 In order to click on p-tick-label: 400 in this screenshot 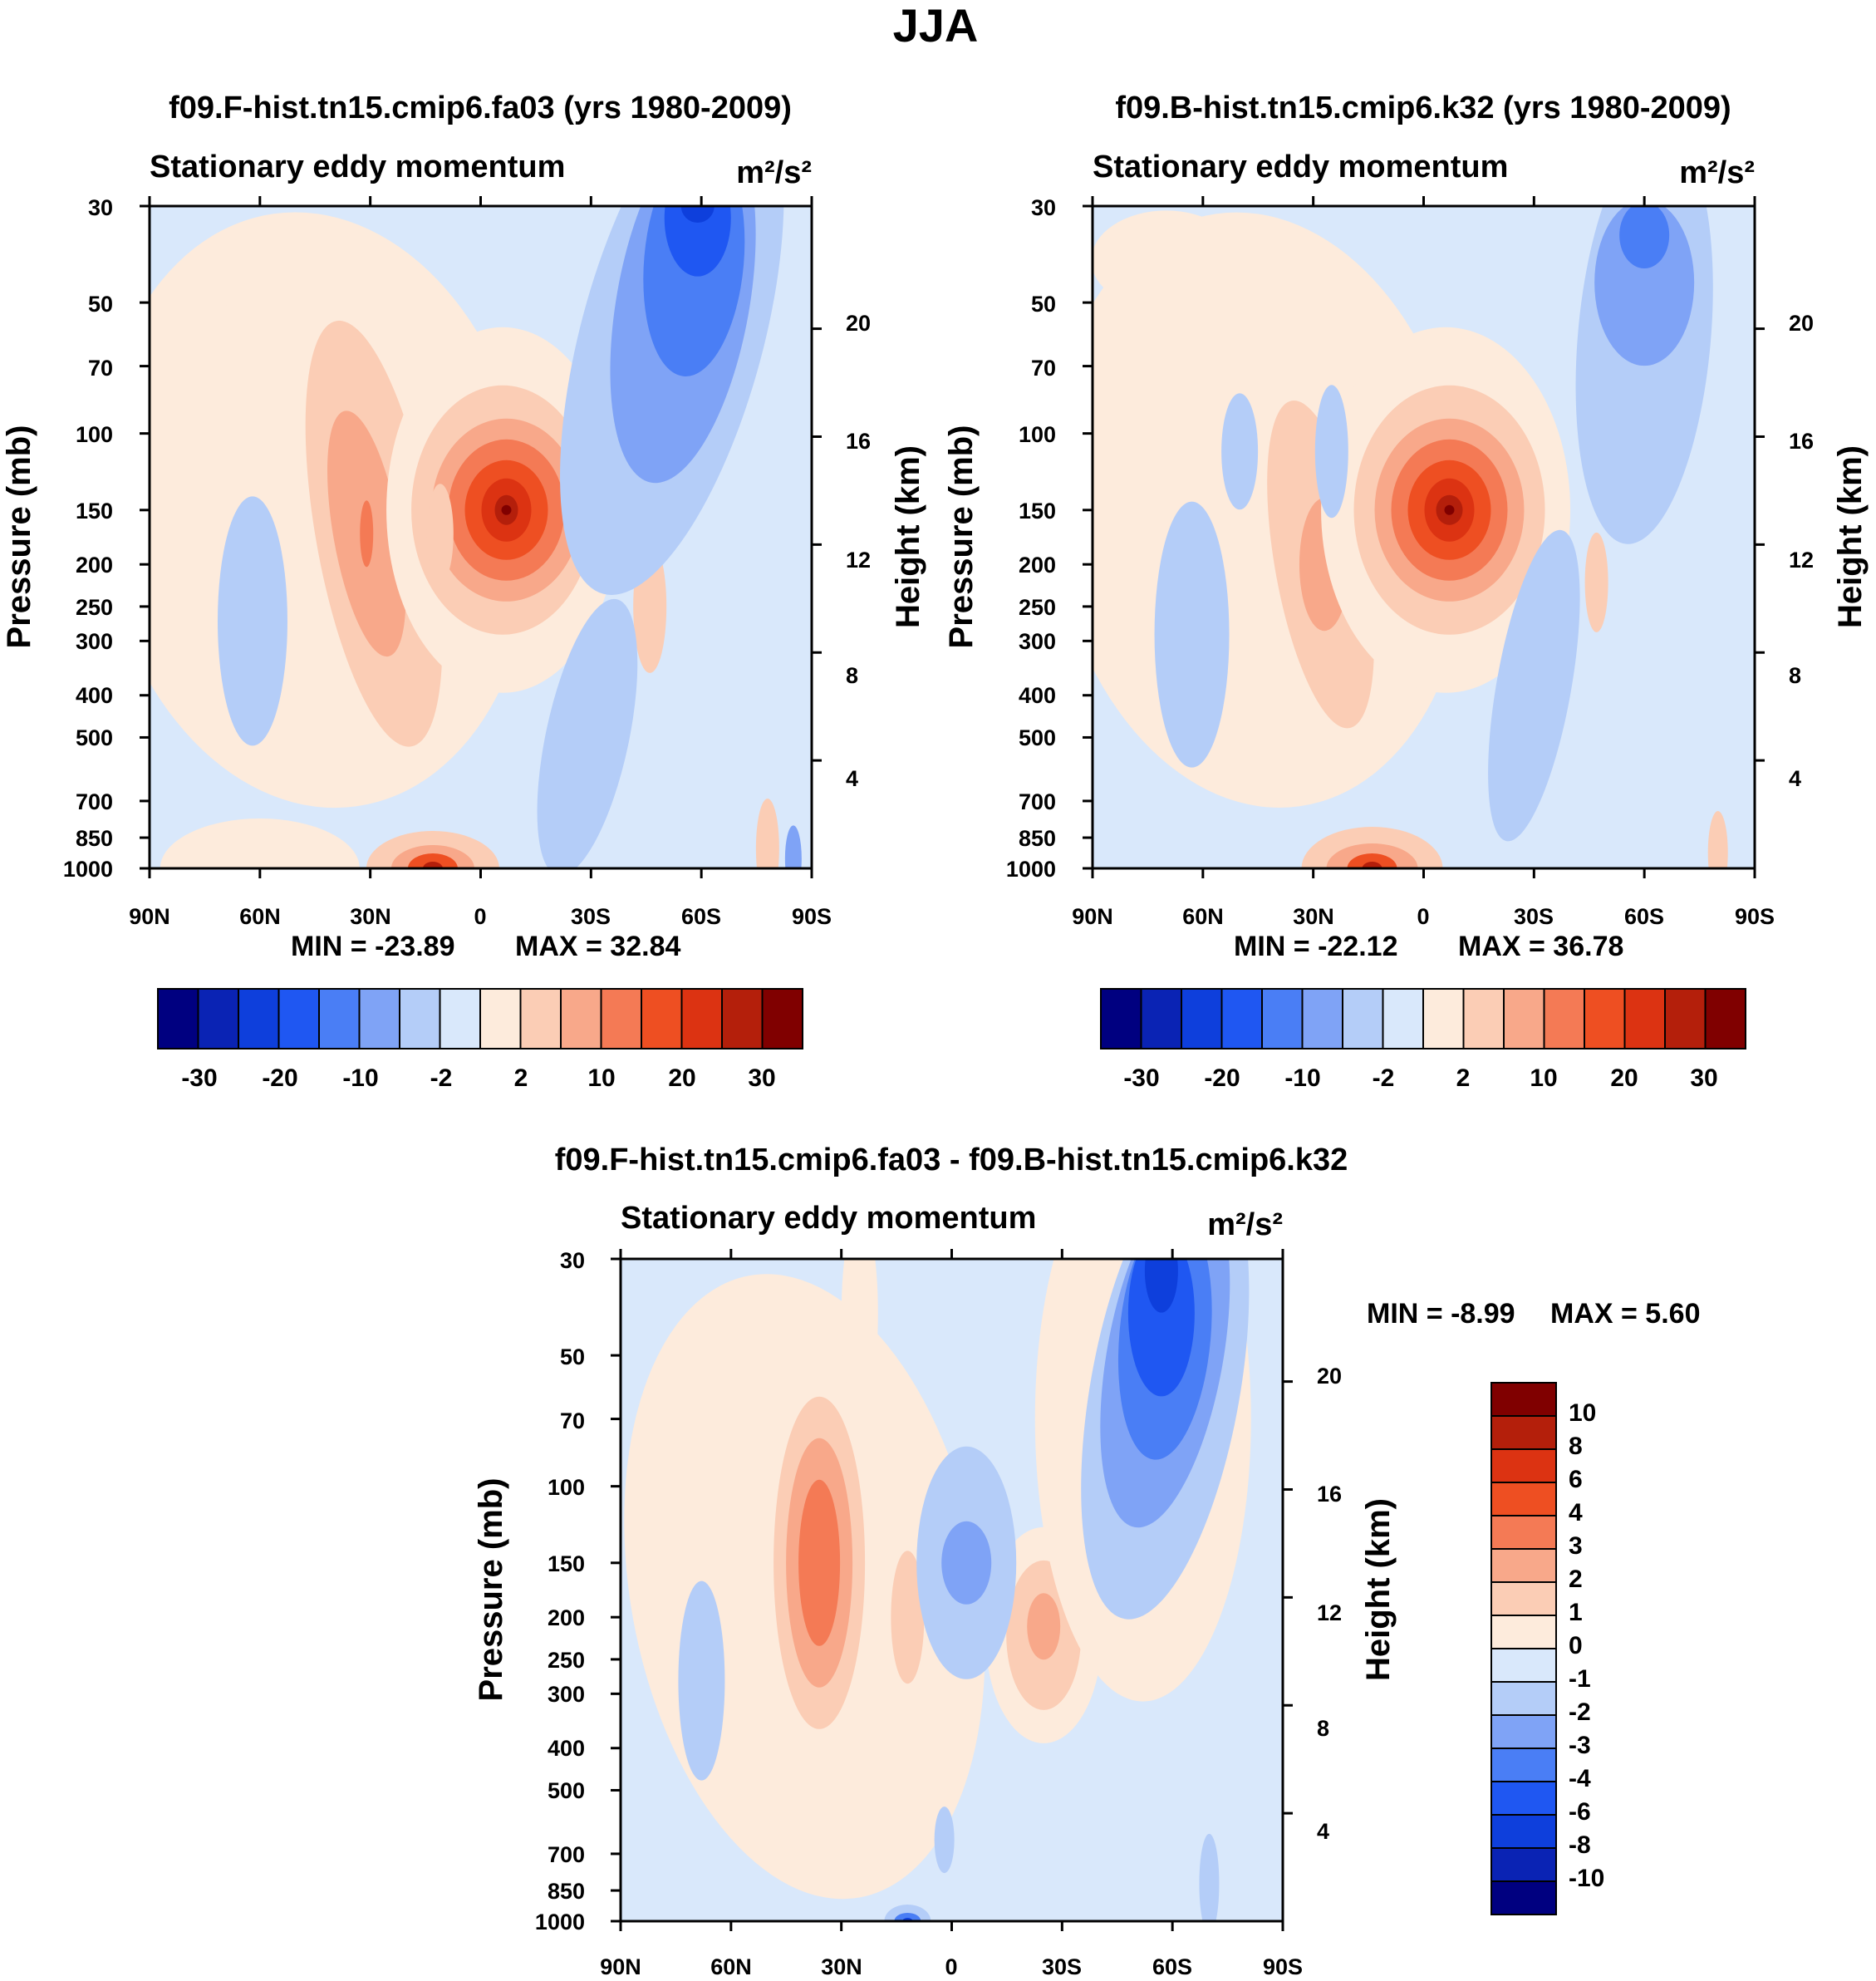, I will do `click(94, 695)`.